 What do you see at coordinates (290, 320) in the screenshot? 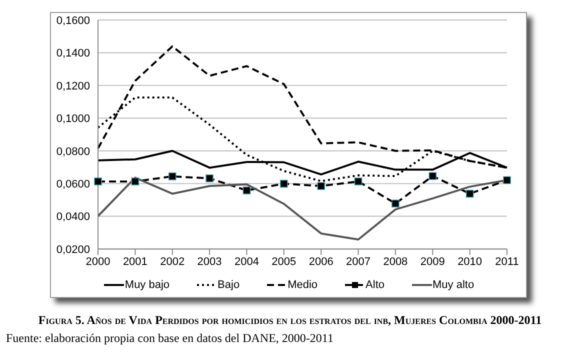
I see `text: Figura 5. Años de Vida Perdidos por homicidios en los estratos del inb, Mujeres Colombia 2000-2011` at bounding box center [290, 320].